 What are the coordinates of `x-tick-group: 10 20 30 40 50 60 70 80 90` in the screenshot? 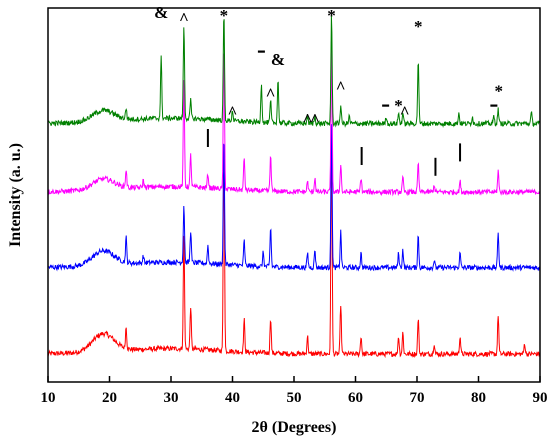 It's located at (294, 391).